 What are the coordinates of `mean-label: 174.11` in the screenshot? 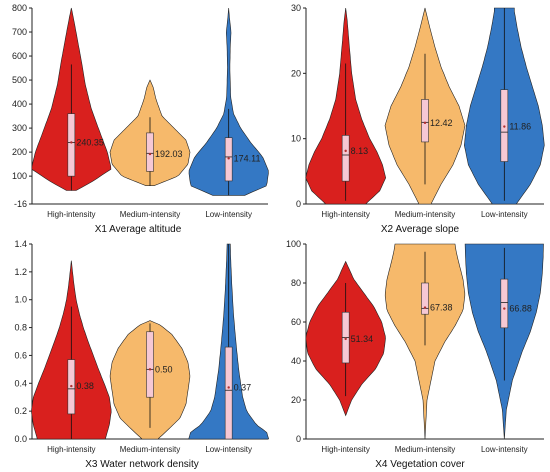 It's located at (247, 158).